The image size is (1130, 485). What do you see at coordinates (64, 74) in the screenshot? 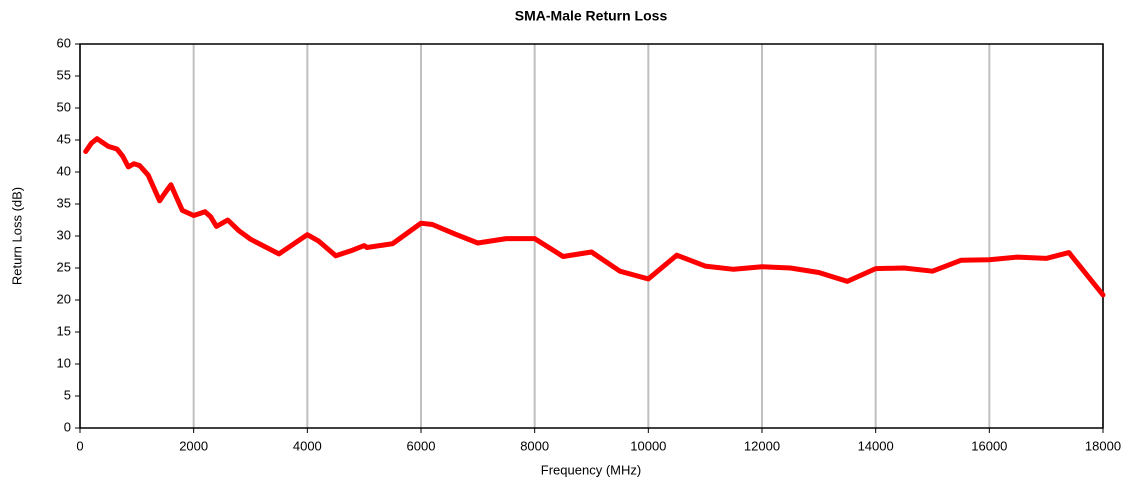
I see `y-tick-label: 55` at bounding box center [64, 74].